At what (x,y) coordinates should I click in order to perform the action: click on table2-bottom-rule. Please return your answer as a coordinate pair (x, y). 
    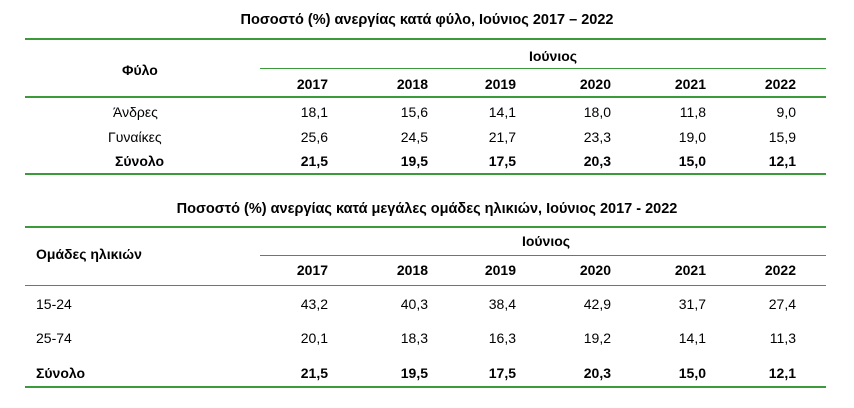
    Looking at the image, I should click on (425, 387).